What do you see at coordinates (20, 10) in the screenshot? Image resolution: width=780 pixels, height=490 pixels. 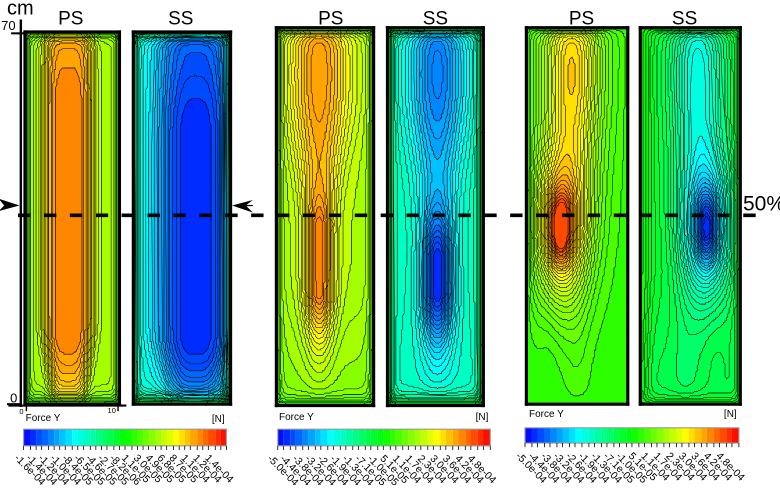 I see `svg-text: cm` at bounding box center [20, 10].